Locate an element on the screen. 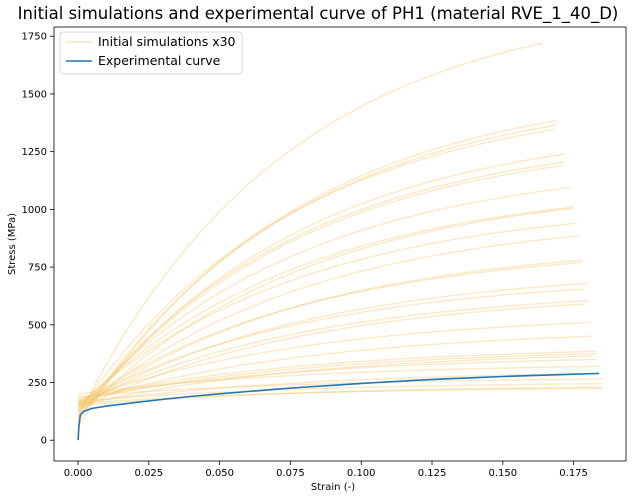 This screenshot has width=632, height=498. x-tick-label: 0.125 is located at coordinates (432, 473).